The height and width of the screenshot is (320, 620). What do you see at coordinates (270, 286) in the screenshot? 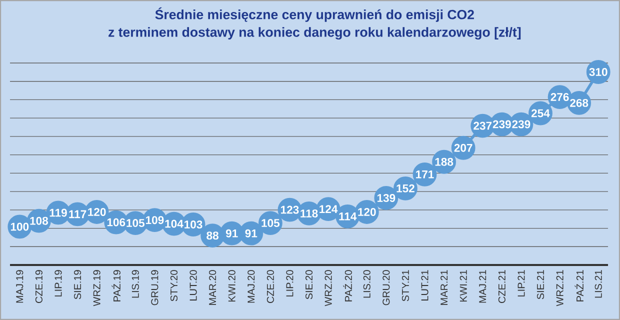
I see `x-tick-label: CZE.20` at bounding box center [270, 286].